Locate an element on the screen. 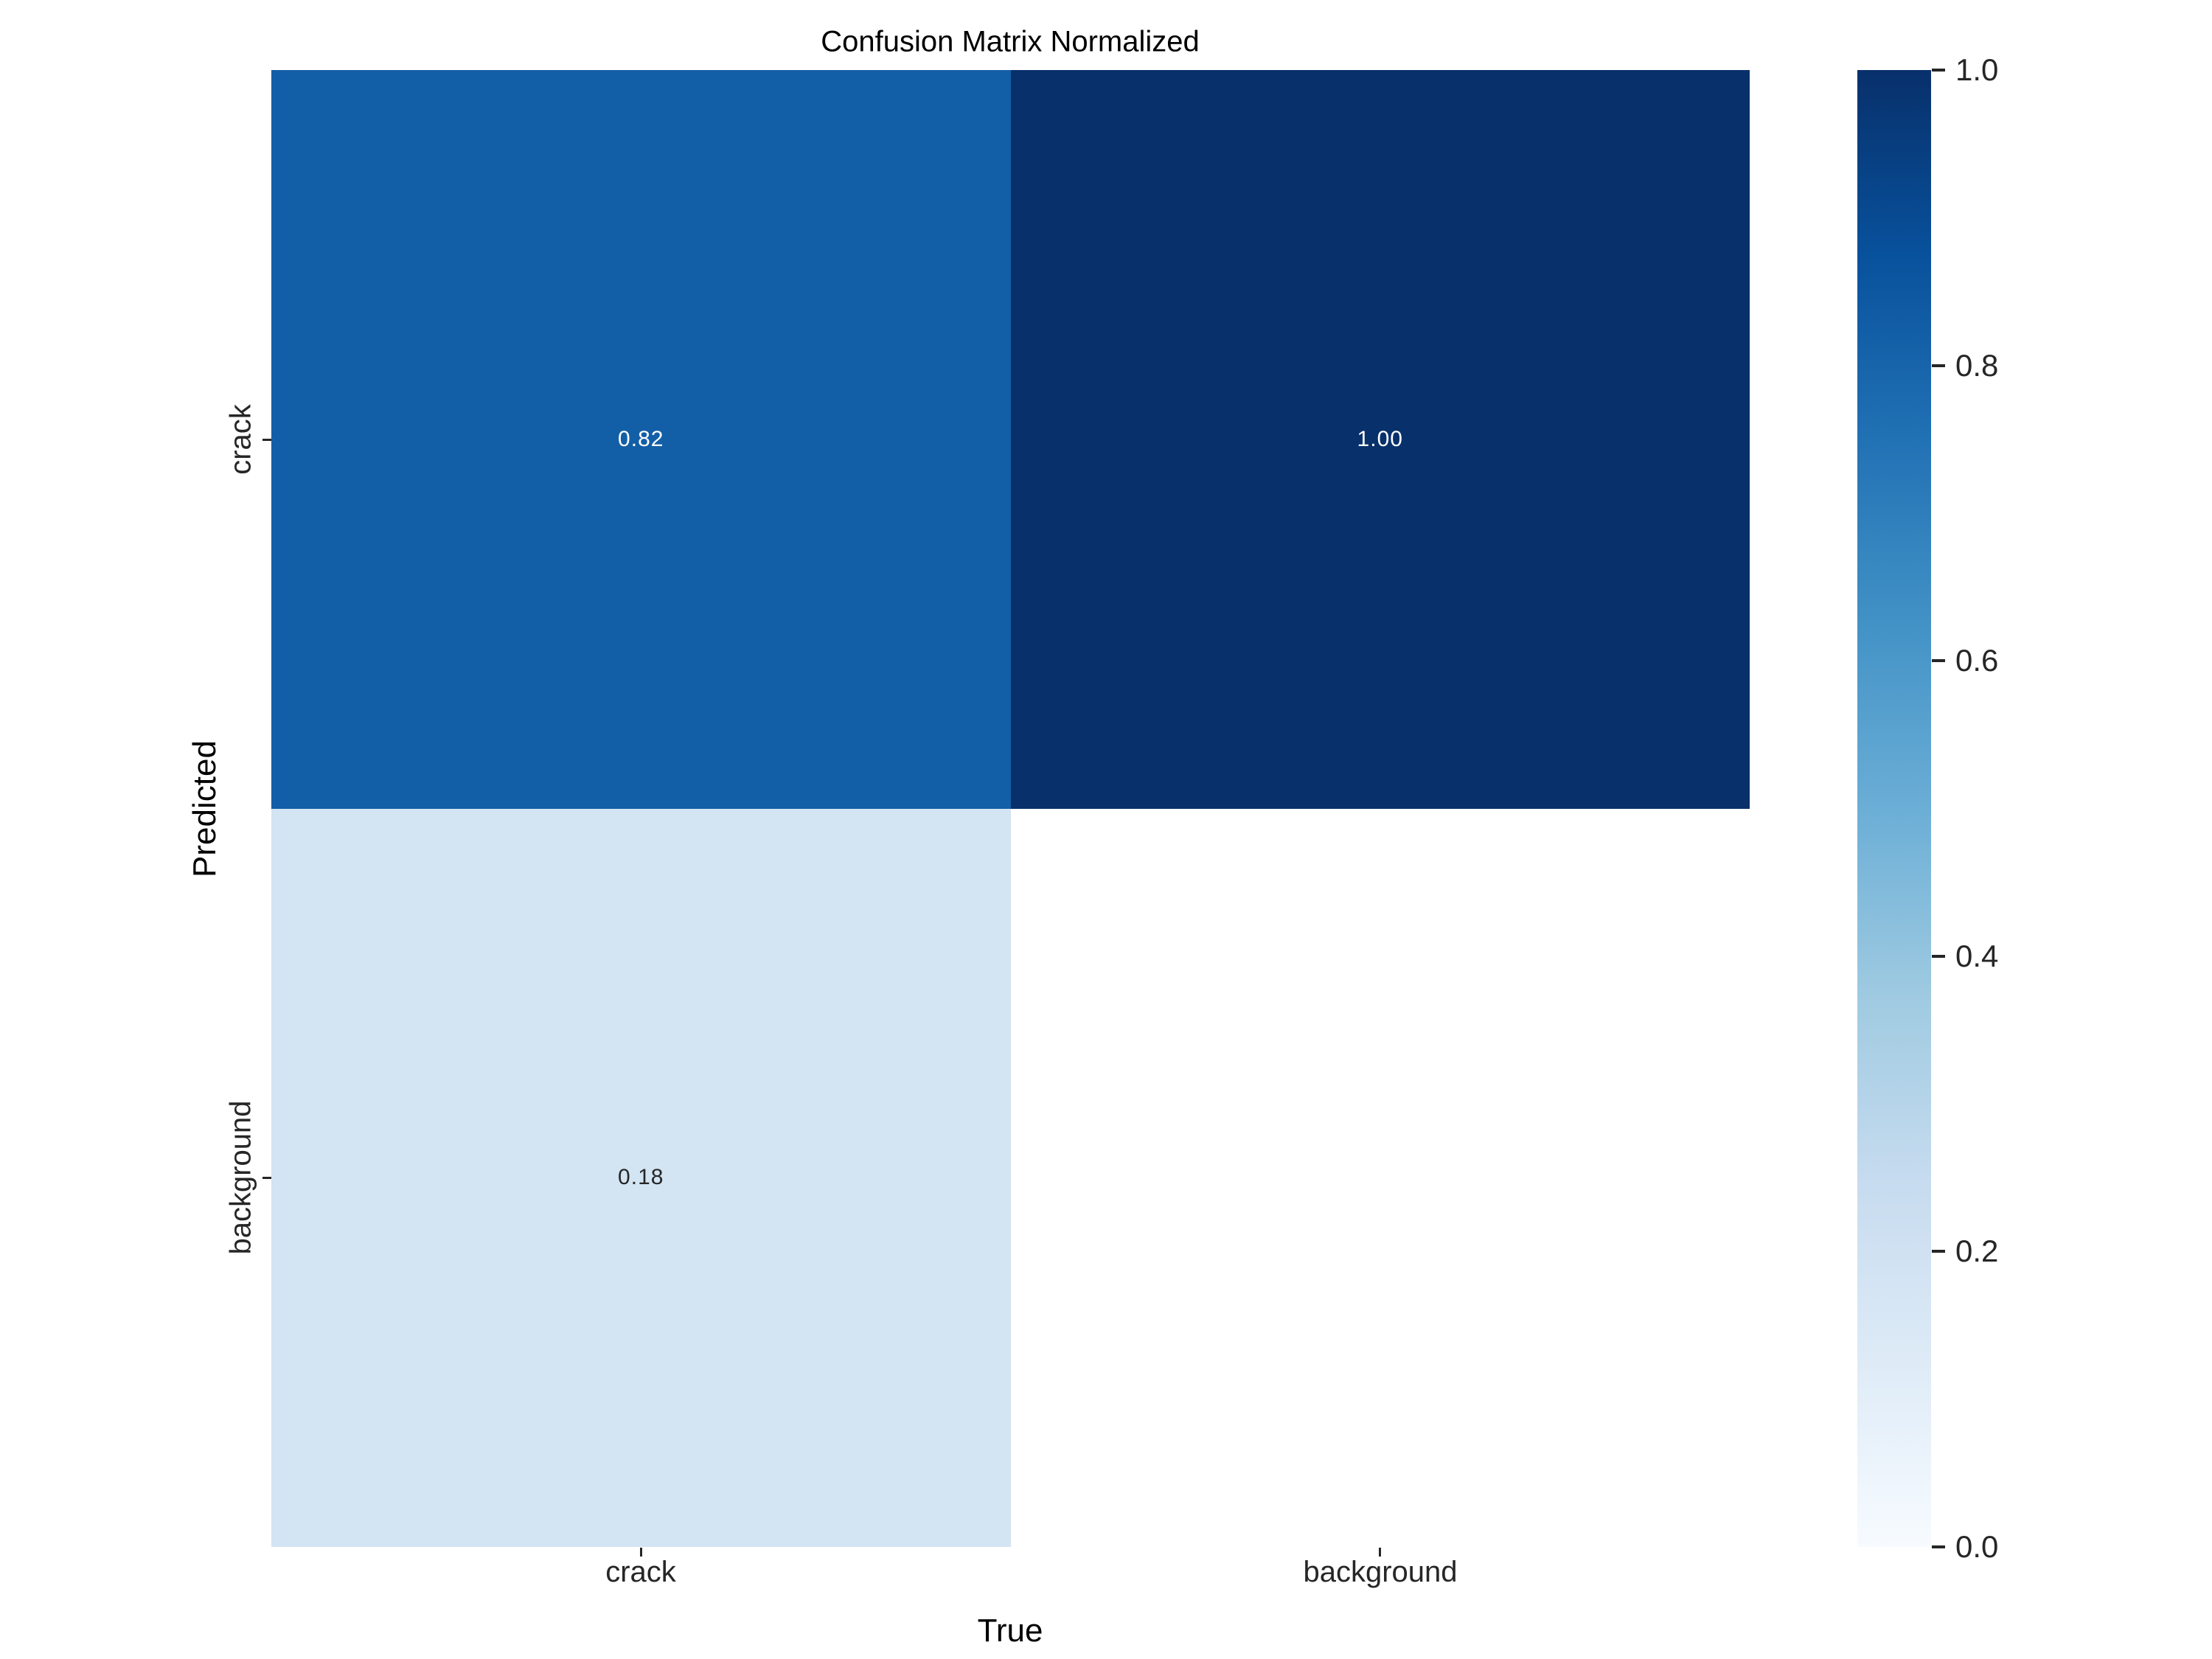 The image size is (2212, 1659). matrix-cell-crack-background: 1.00 is located at coordinates (1380, 439).